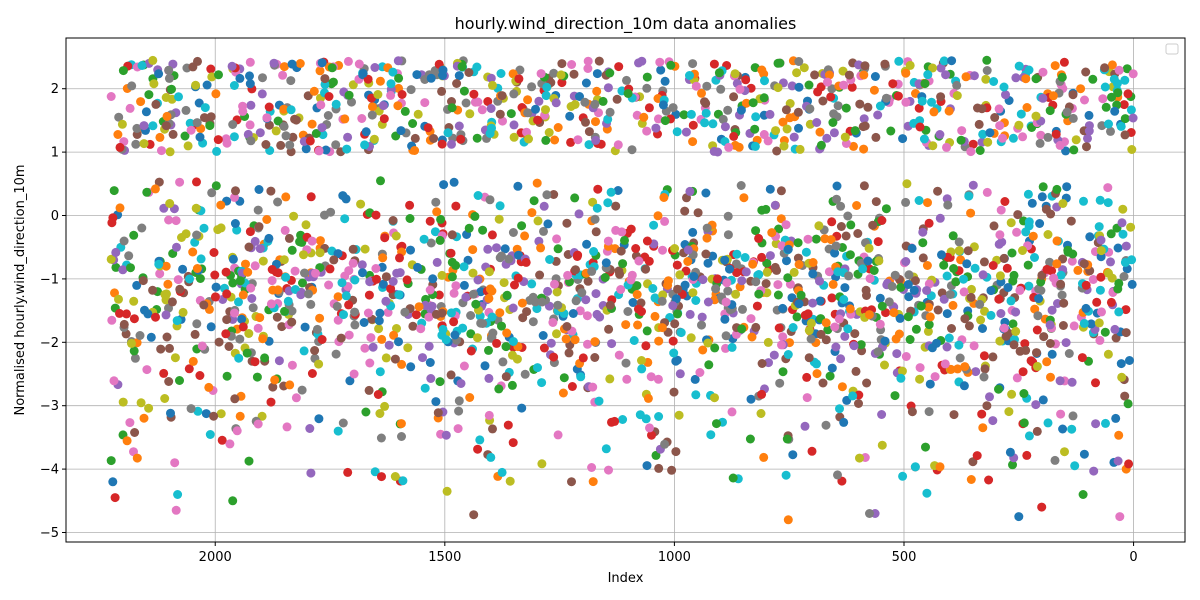  What do you see at coordinates (668, 553) in the screenshot?
I see `x-axis: 2000 1500 1000 500 0` at bounding box center [668, 553].